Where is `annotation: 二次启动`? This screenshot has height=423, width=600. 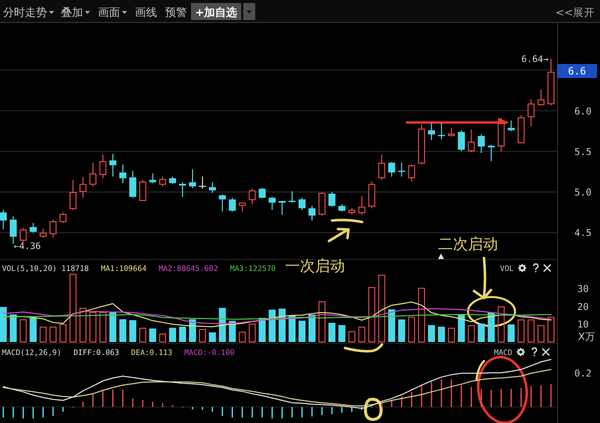
annotation: 二次启动 is located at coordinates (468, 244).